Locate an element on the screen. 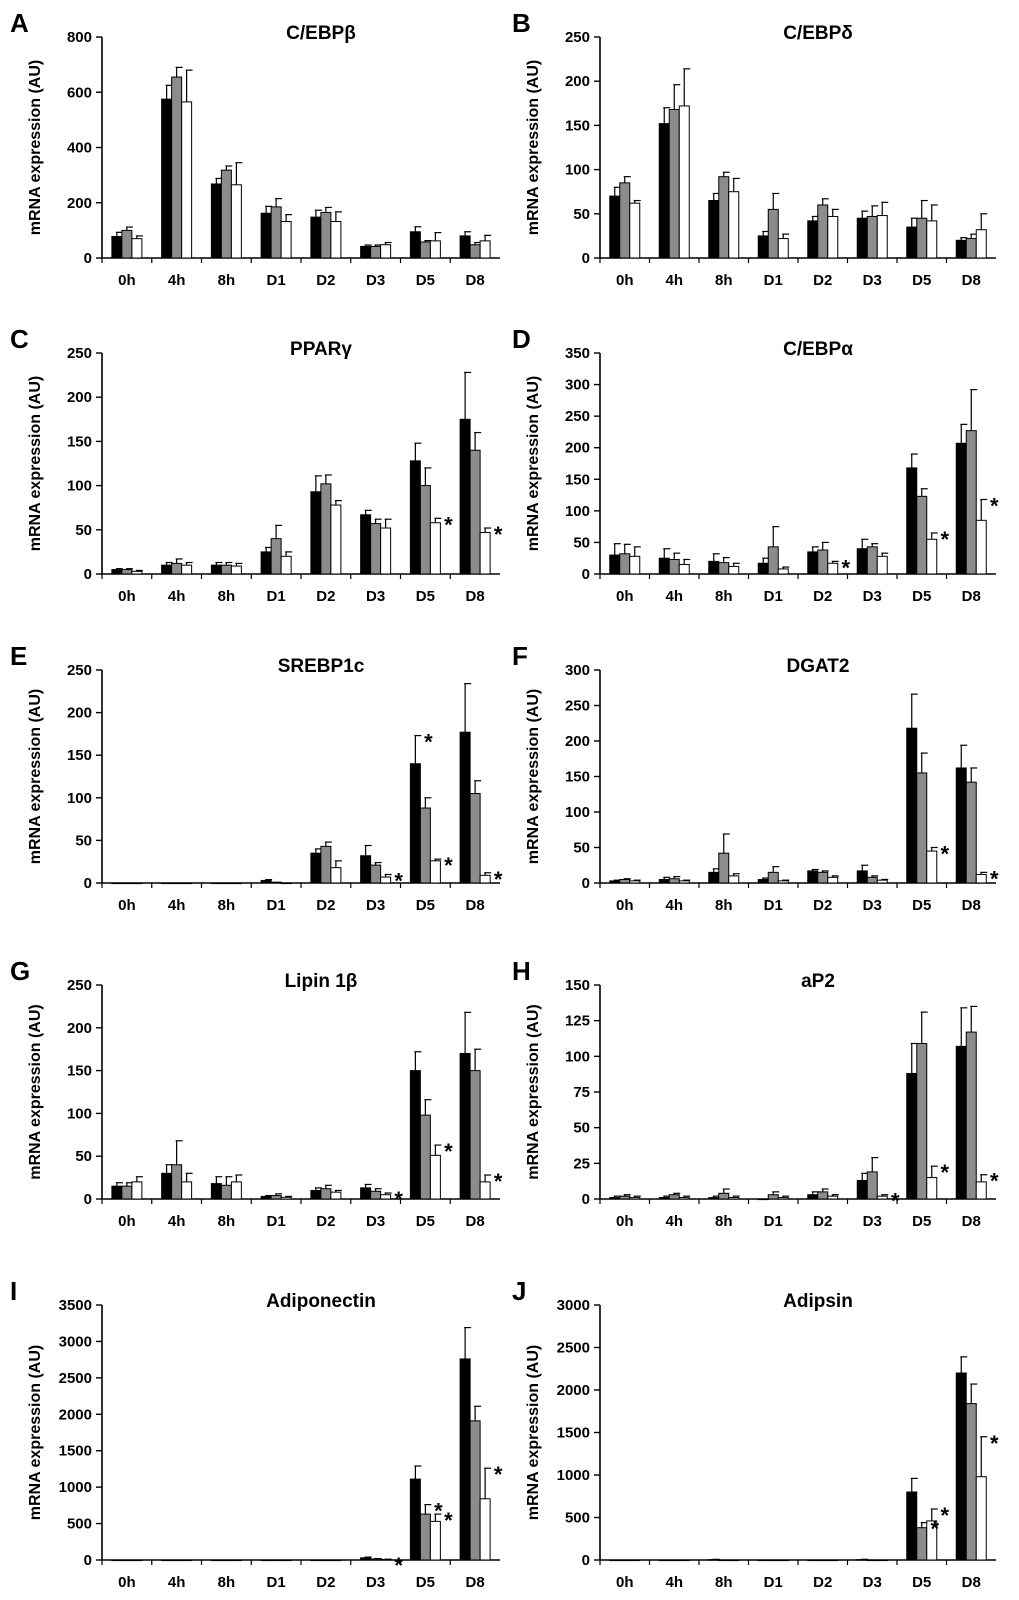 This screenshot has height=1600, width=1019. panel-letter: B is located at coordinates (521, 23).